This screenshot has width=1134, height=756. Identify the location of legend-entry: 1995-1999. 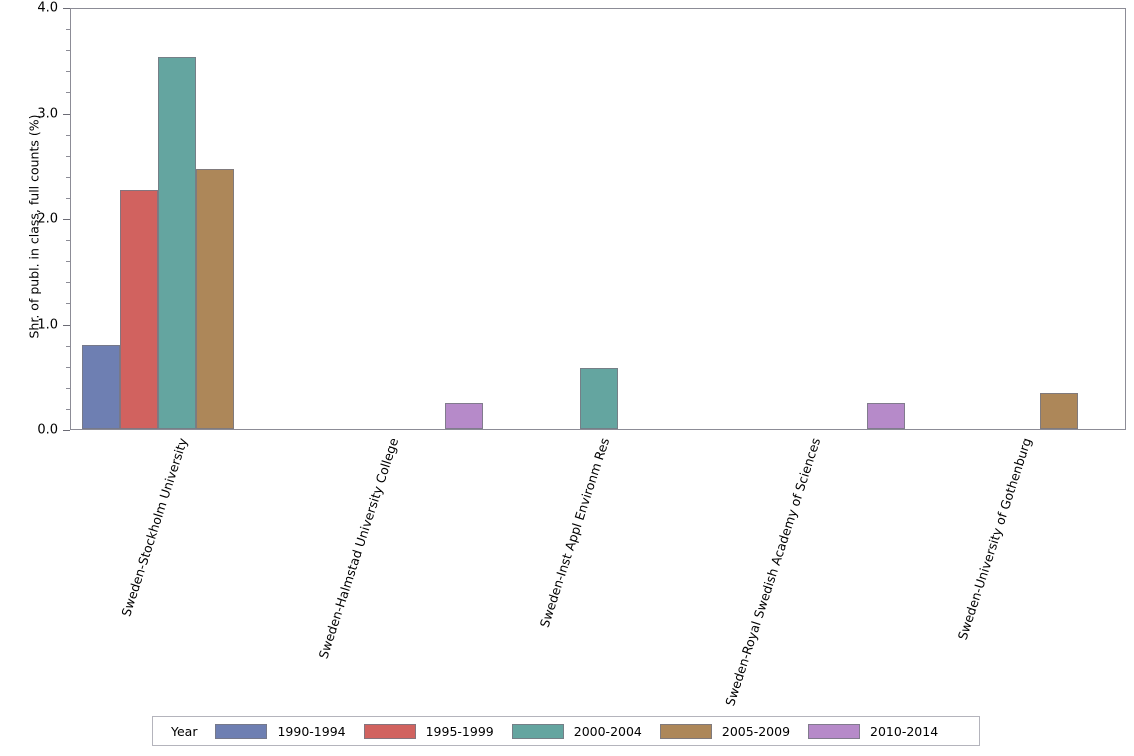
(428, 731).